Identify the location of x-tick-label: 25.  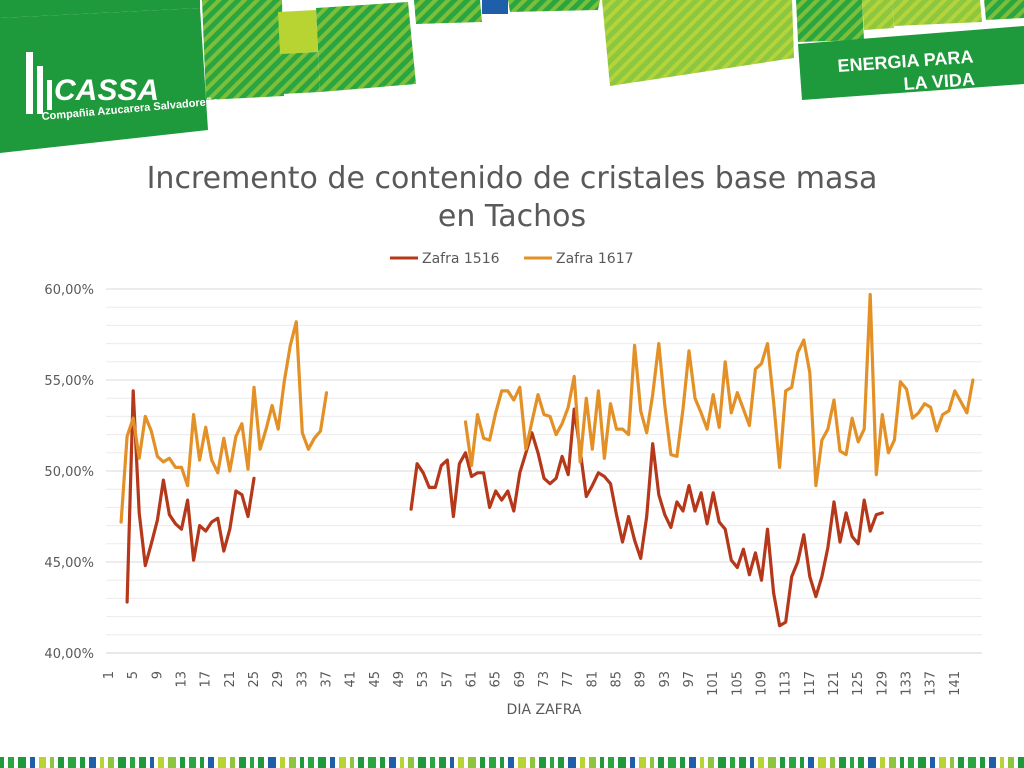
(254, 679).